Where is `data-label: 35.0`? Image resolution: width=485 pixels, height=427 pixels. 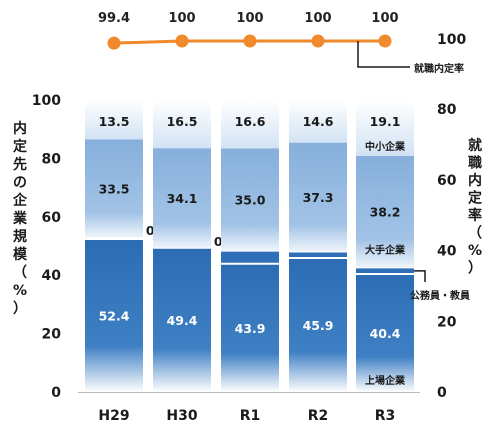 data-label: 35.0 is located at coordinates (250, 200).